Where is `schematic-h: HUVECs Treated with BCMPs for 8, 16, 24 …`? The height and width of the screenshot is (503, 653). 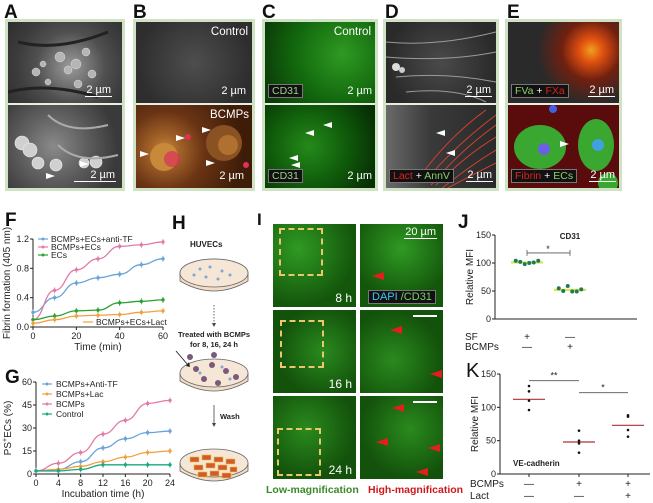
schematic-h: HUVECs Treated with BCMPs for 8, 16, 24 … is located at coordinates (212, 361).